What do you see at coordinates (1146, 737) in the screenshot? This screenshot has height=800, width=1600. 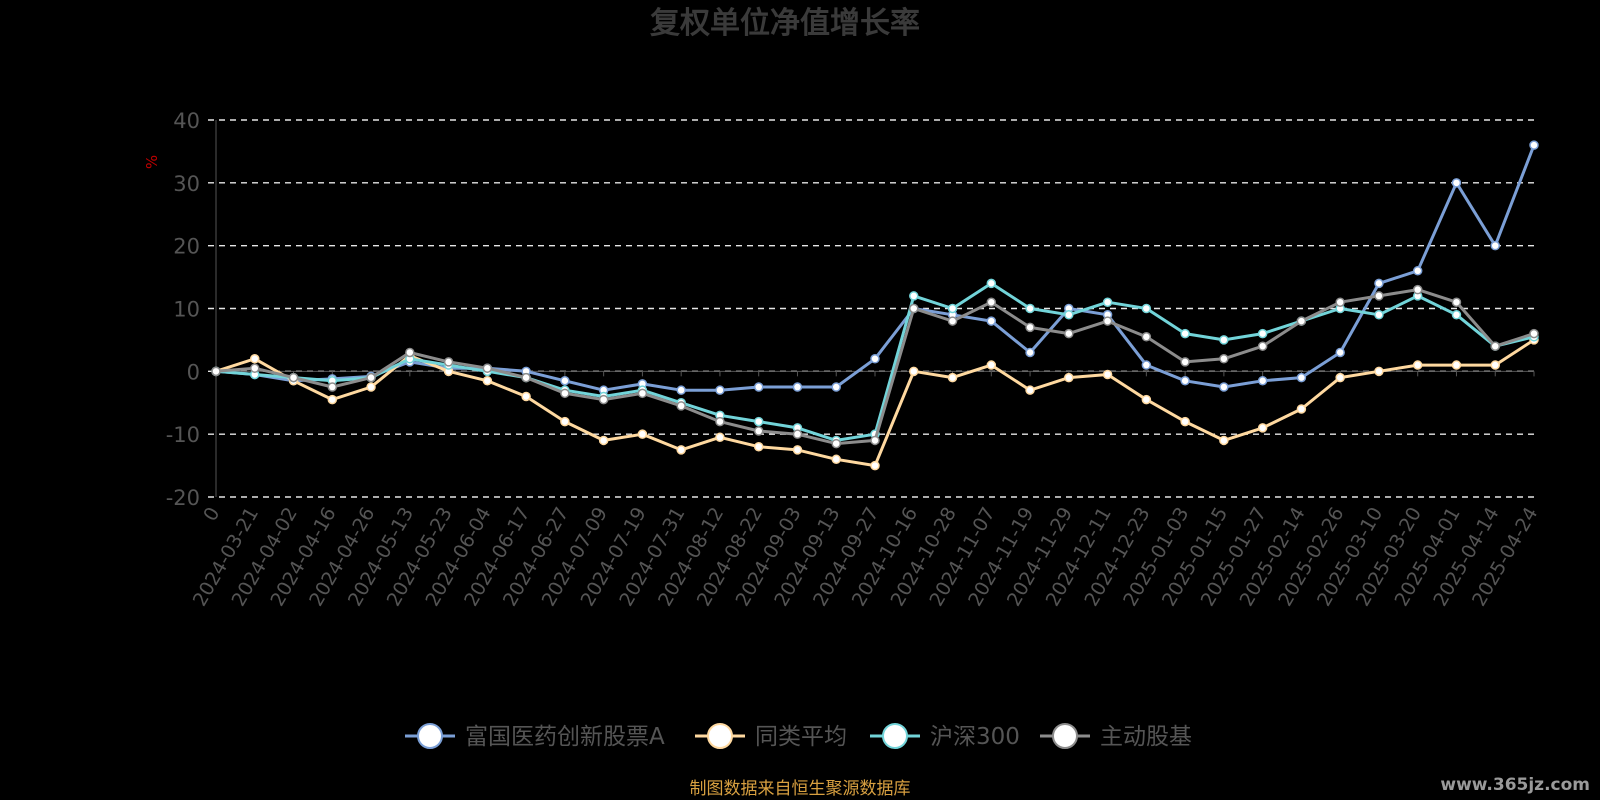 I see `legend-label: 主动股基` at bounding box center [1146, 737].